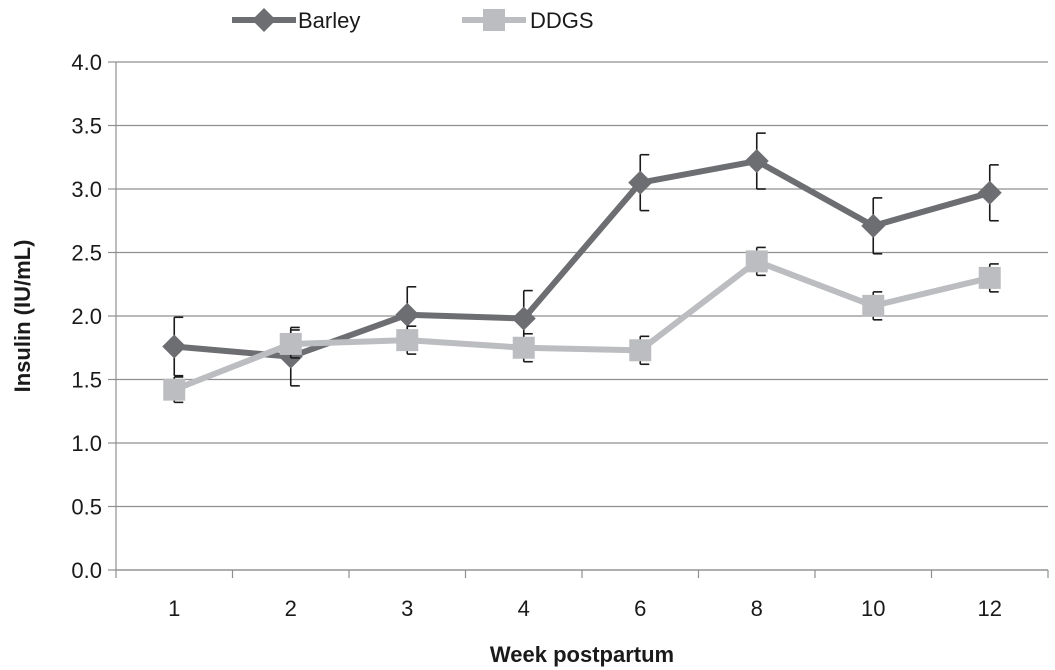 This screenshot has width=1055, height=670. Describe the element at coordinates (86, 380) in the screenshot. I see `y-tick-label: 1.5` at that location.